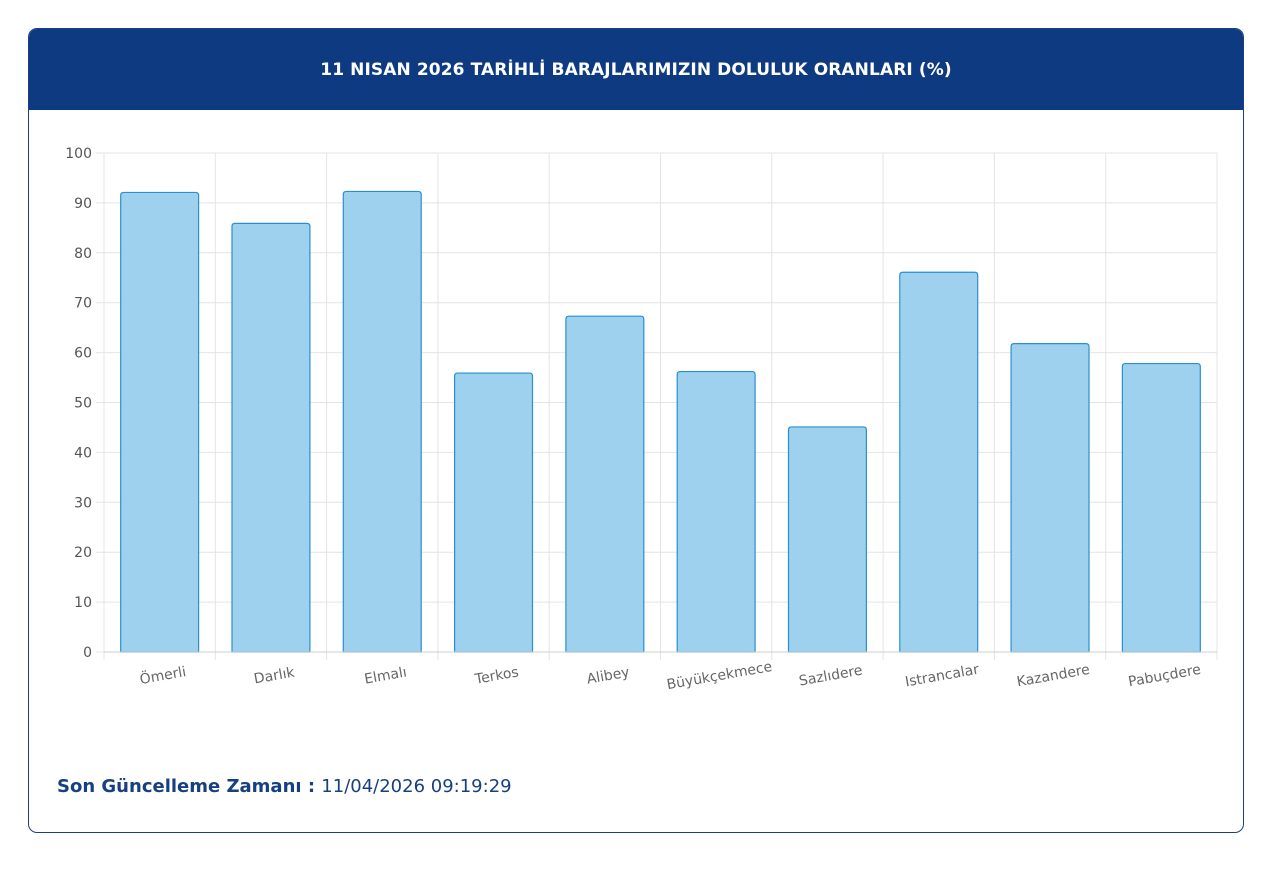  I want to click on y-tick-label: 60, so click(83, 354).